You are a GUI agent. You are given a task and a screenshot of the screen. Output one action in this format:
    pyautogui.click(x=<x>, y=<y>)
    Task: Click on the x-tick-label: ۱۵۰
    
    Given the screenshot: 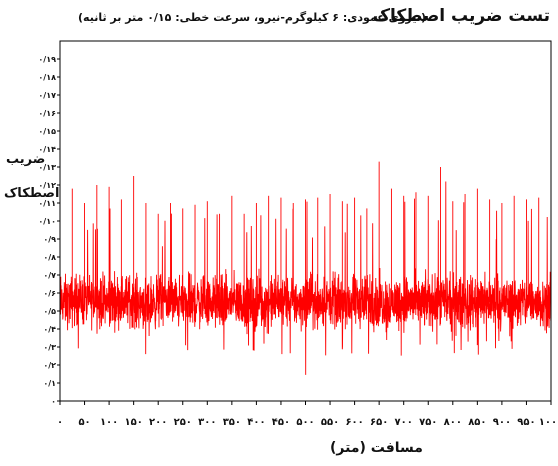 What is the action you would take?
    pyautogui.click(x=133, y=422)
    